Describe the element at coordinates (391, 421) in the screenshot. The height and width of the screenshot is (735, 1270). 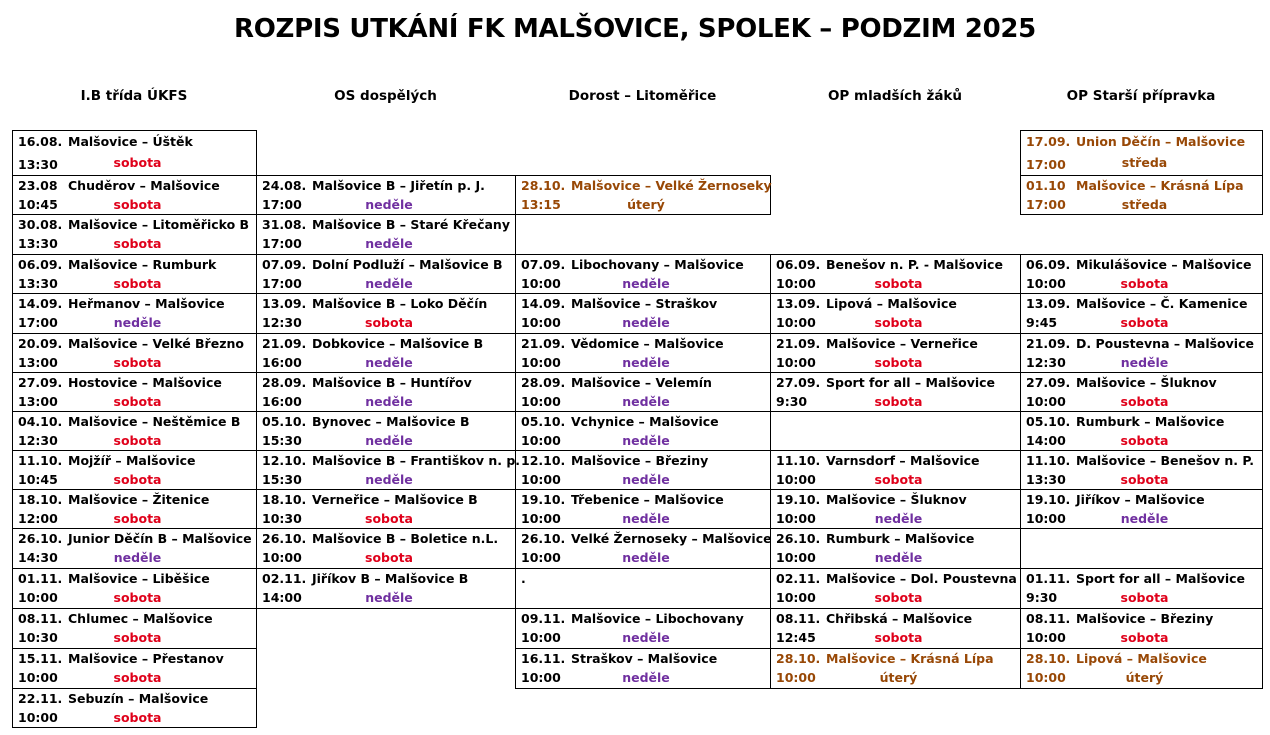
I see `match-teams: Bynovec – Malšovice B` at that location.